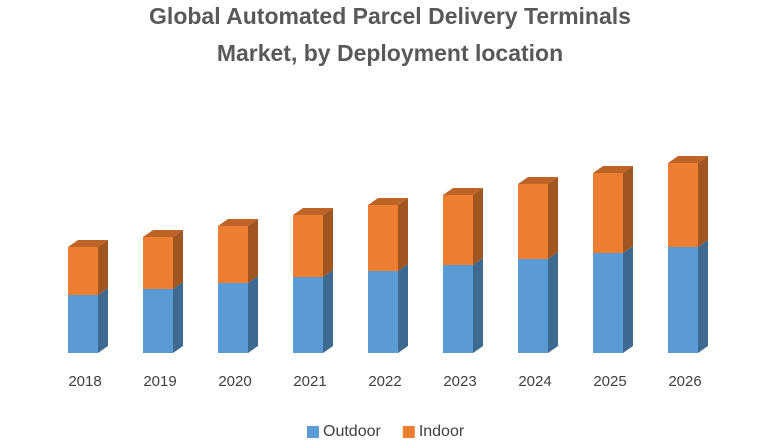  I want to click on x-tick-label: 2024, so click(534, 381).